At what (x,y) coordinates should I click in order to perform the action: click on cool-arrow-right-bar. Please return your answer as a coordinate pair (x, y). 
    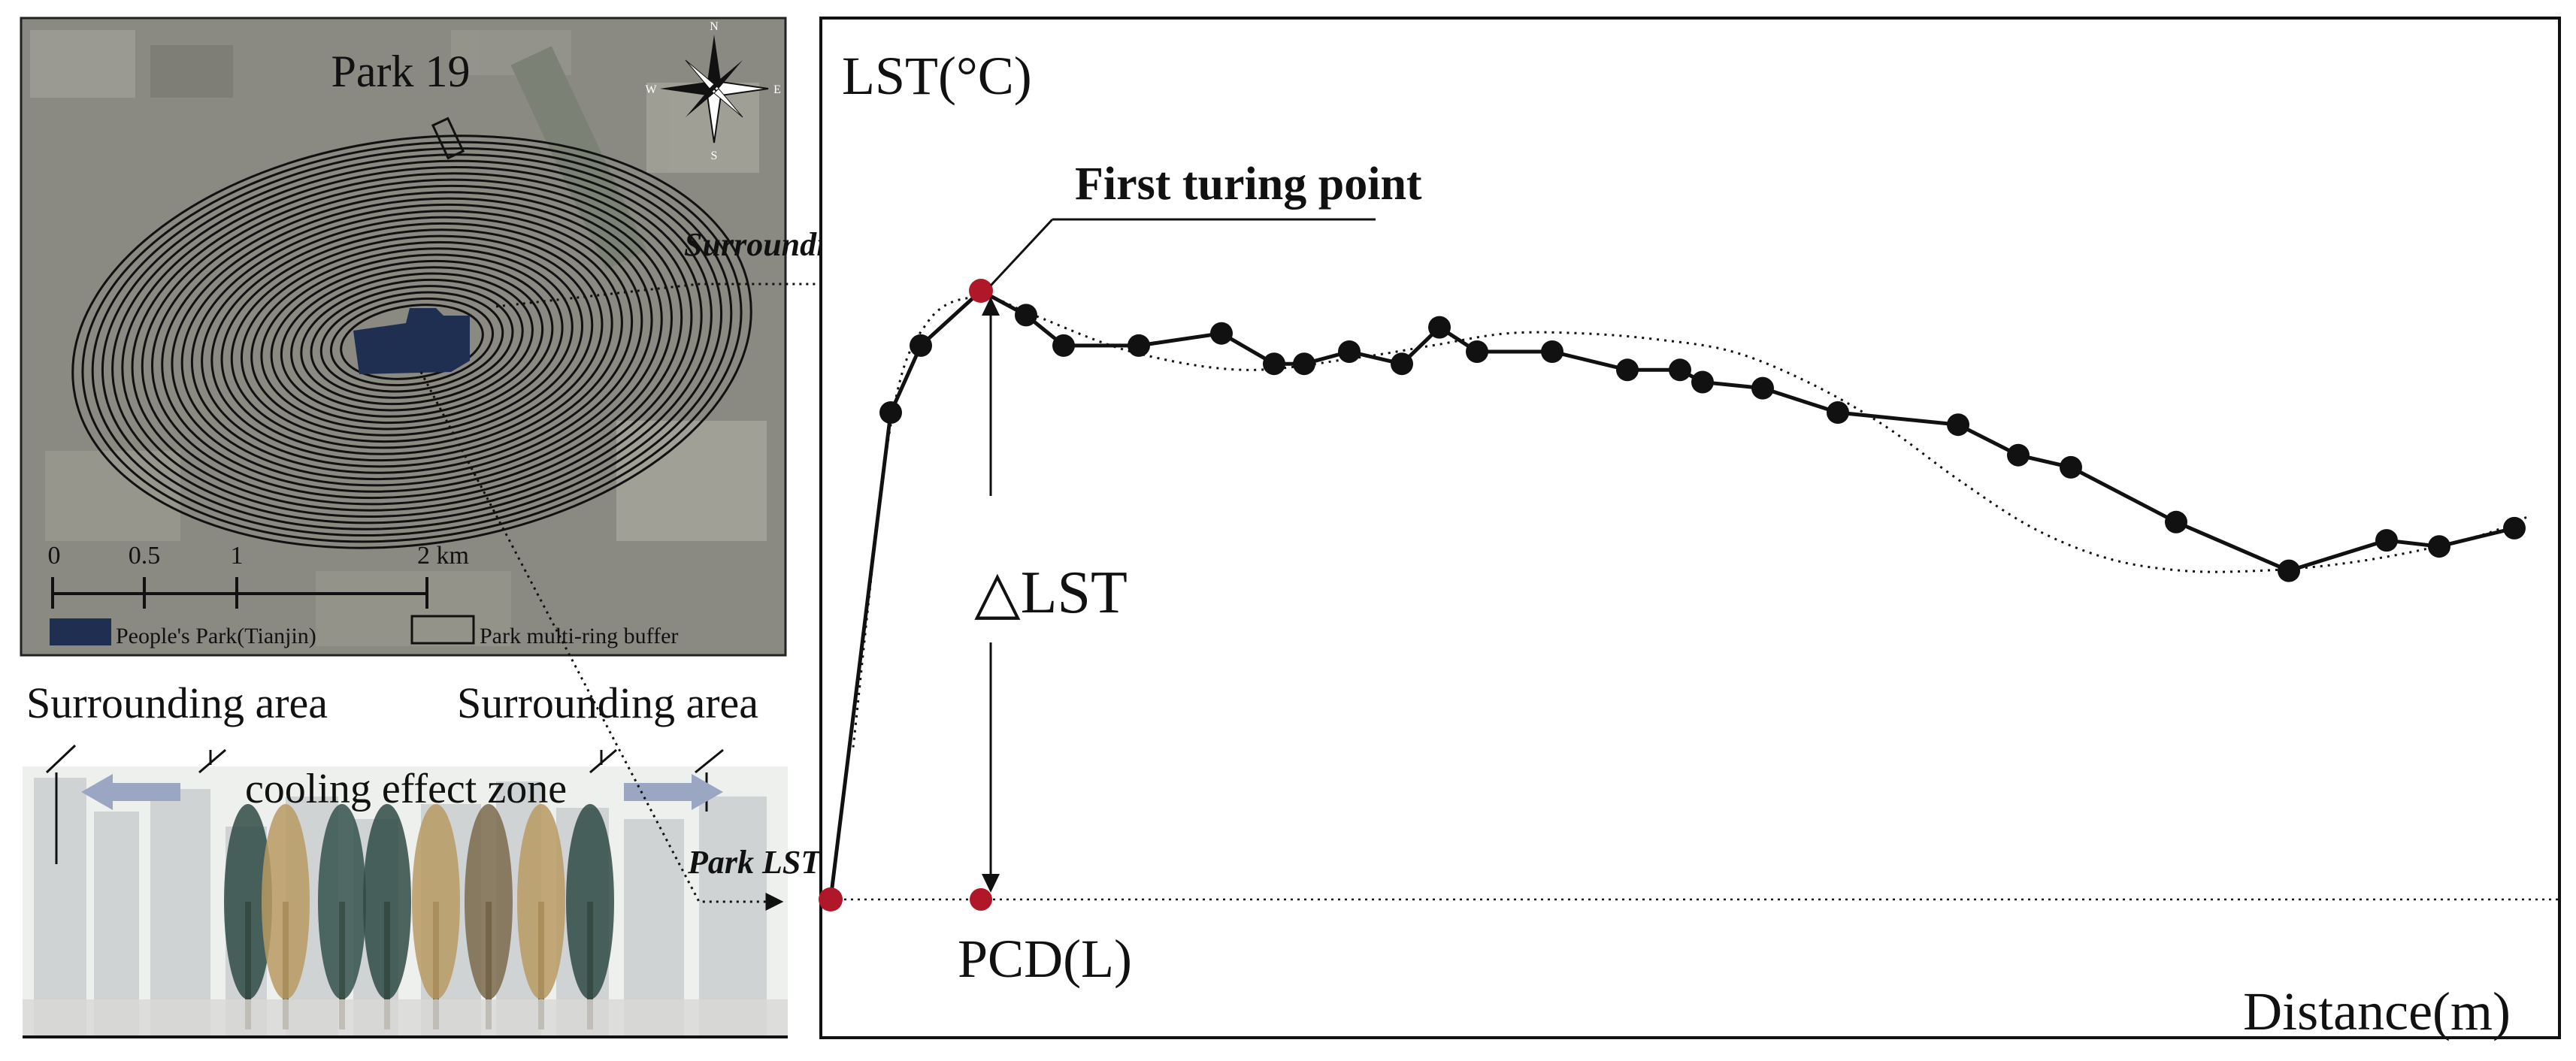
    Looking at the image, I should click on (658, 792).